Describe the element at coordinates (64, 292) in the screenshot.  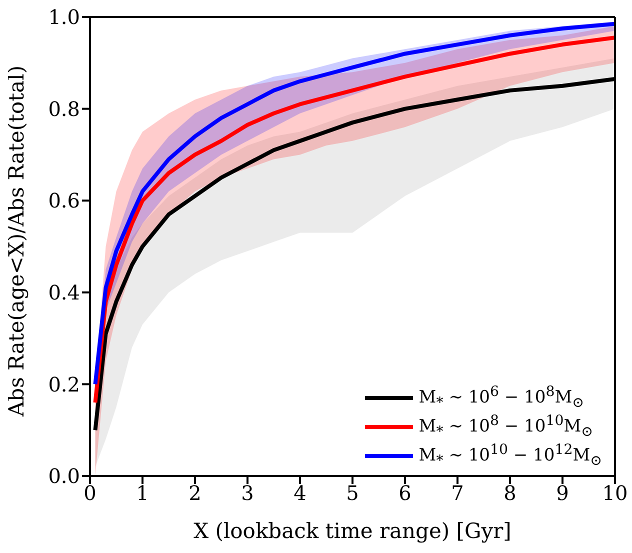
I see `y-tick-label: 0.4` at that location.